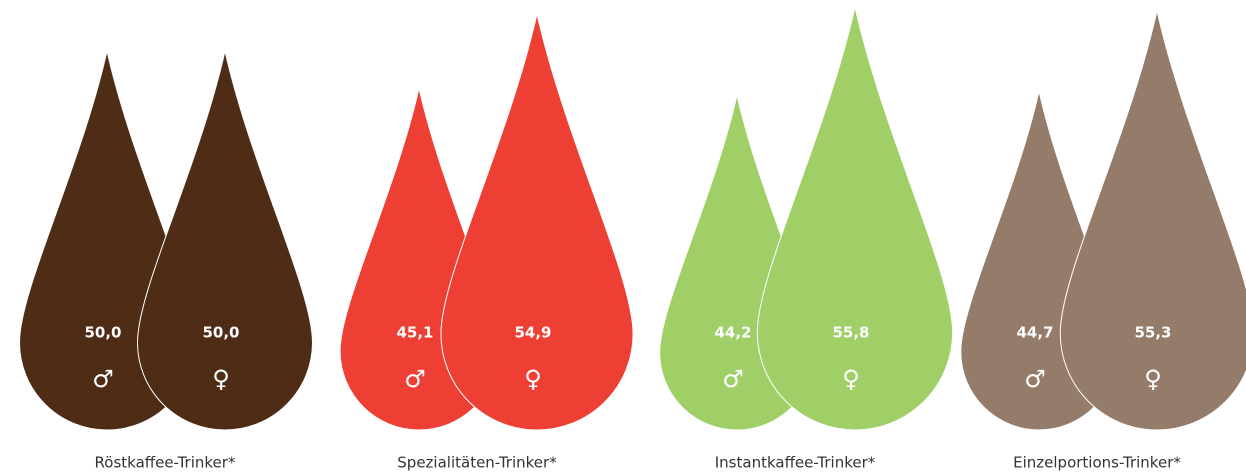 The height and width of the screenshot is (475, 1246). What do you see at coordinates (532, 333) in the screenshot?
I see `value-label: 54,9` at bounding box center [532, 333].